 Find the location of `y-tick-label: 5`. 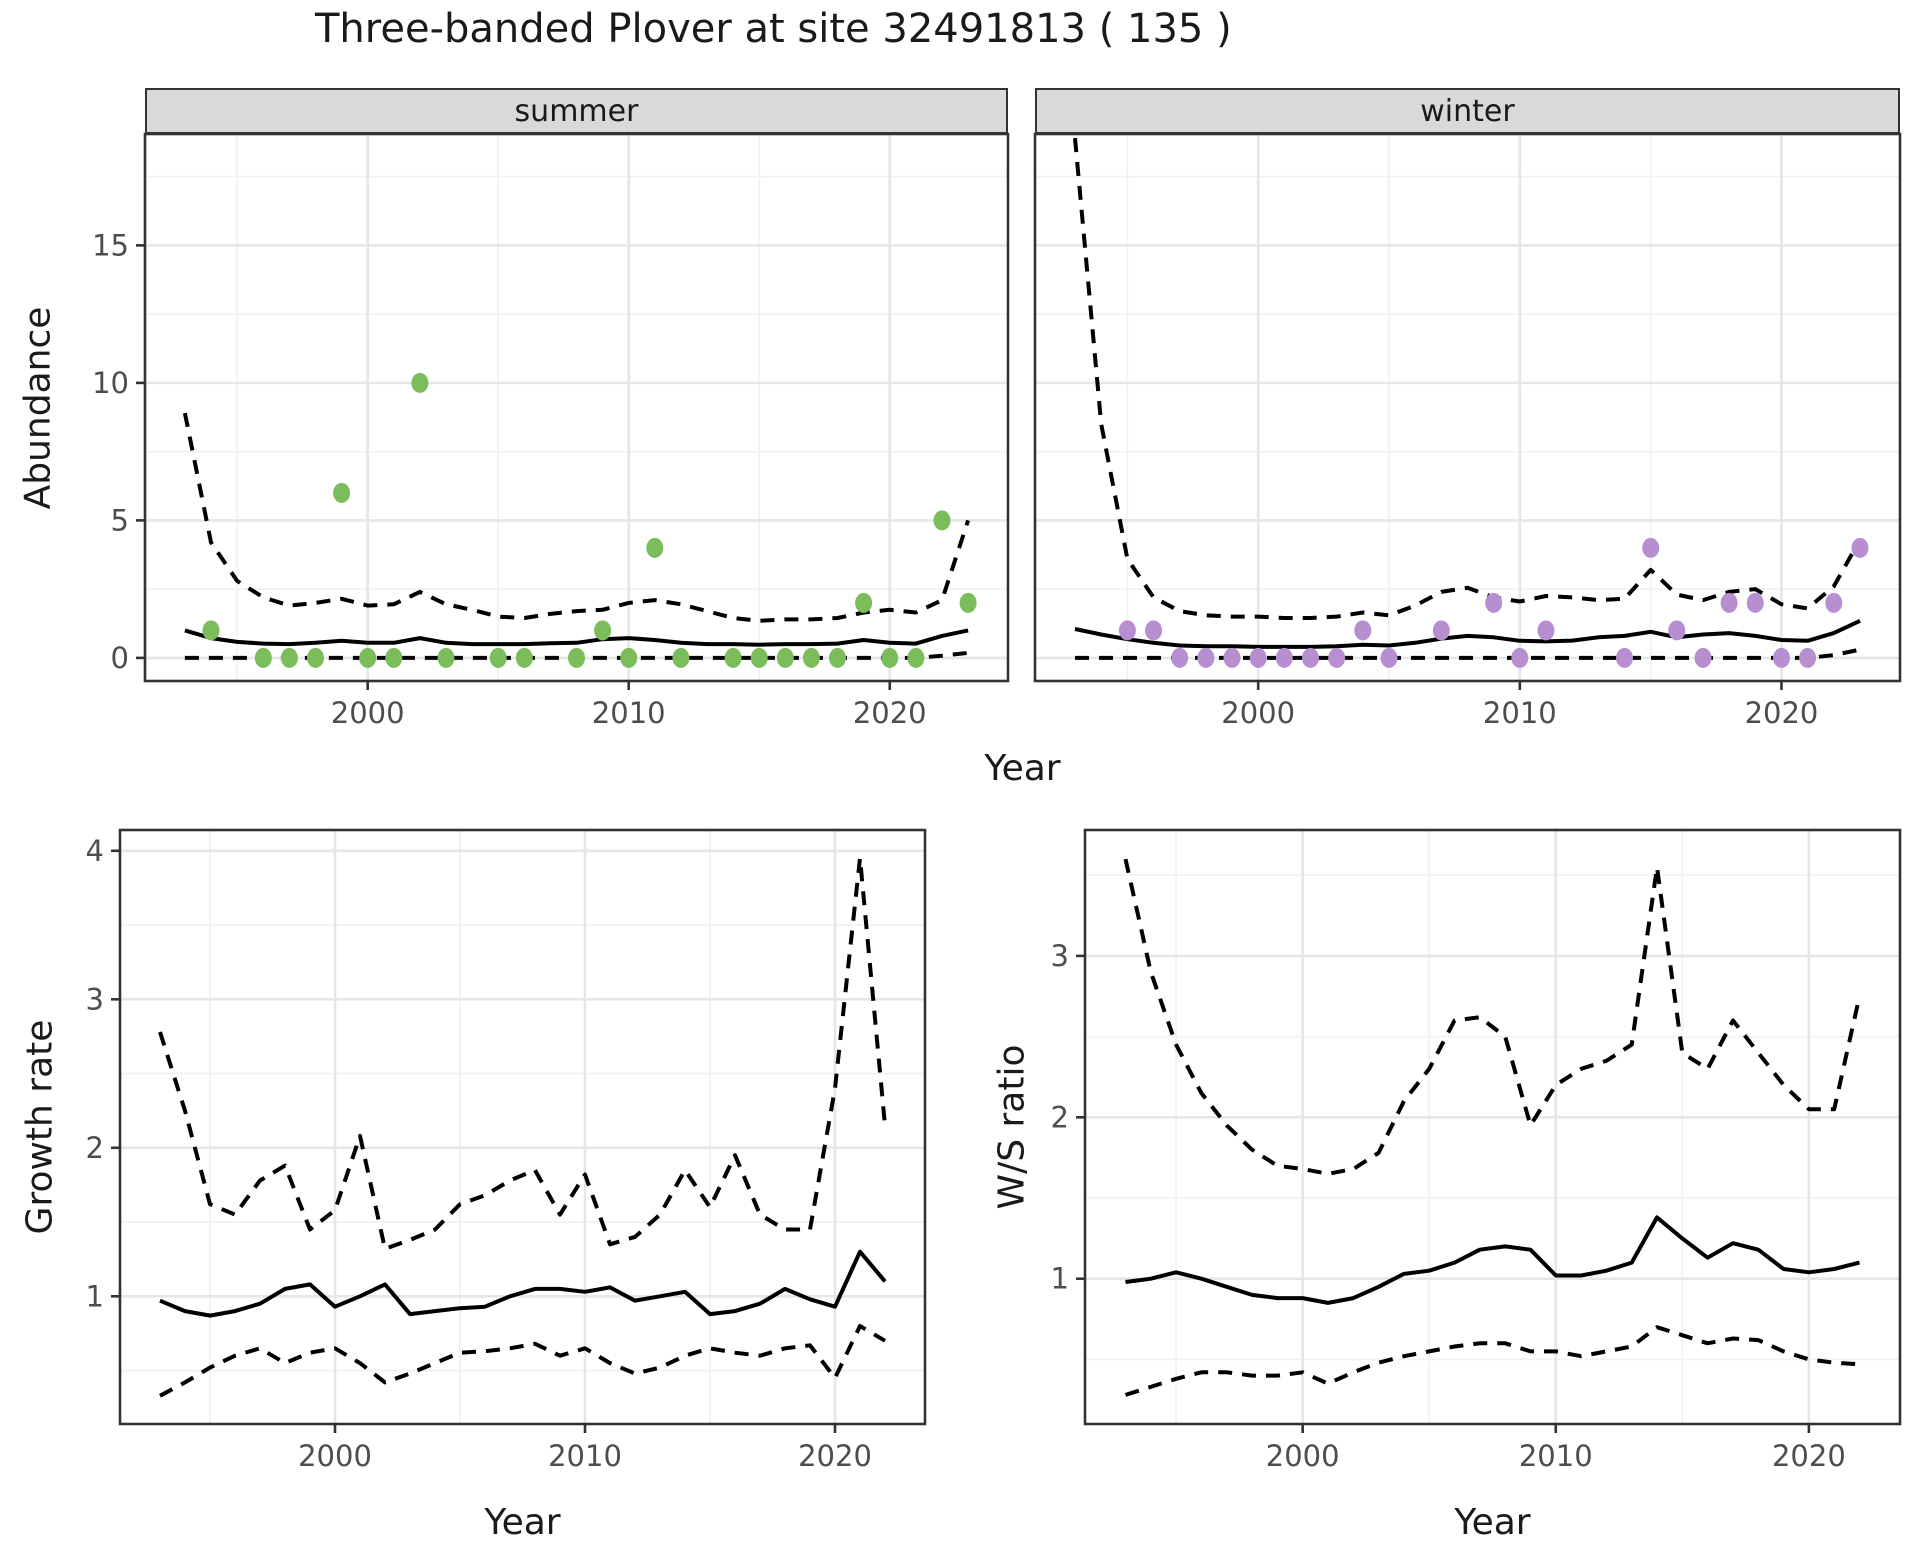

y-tick-label: 5 is located at coordinates (120, 520).